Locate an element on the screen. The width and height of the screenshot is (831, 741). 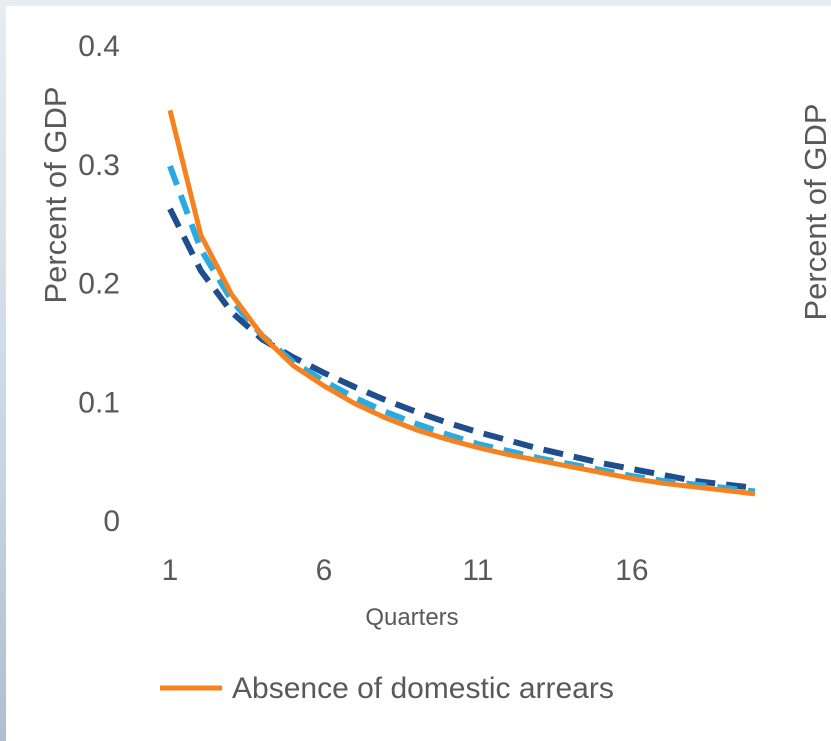
y-tick-label: 0.1 is located at coordinates (99, 402).